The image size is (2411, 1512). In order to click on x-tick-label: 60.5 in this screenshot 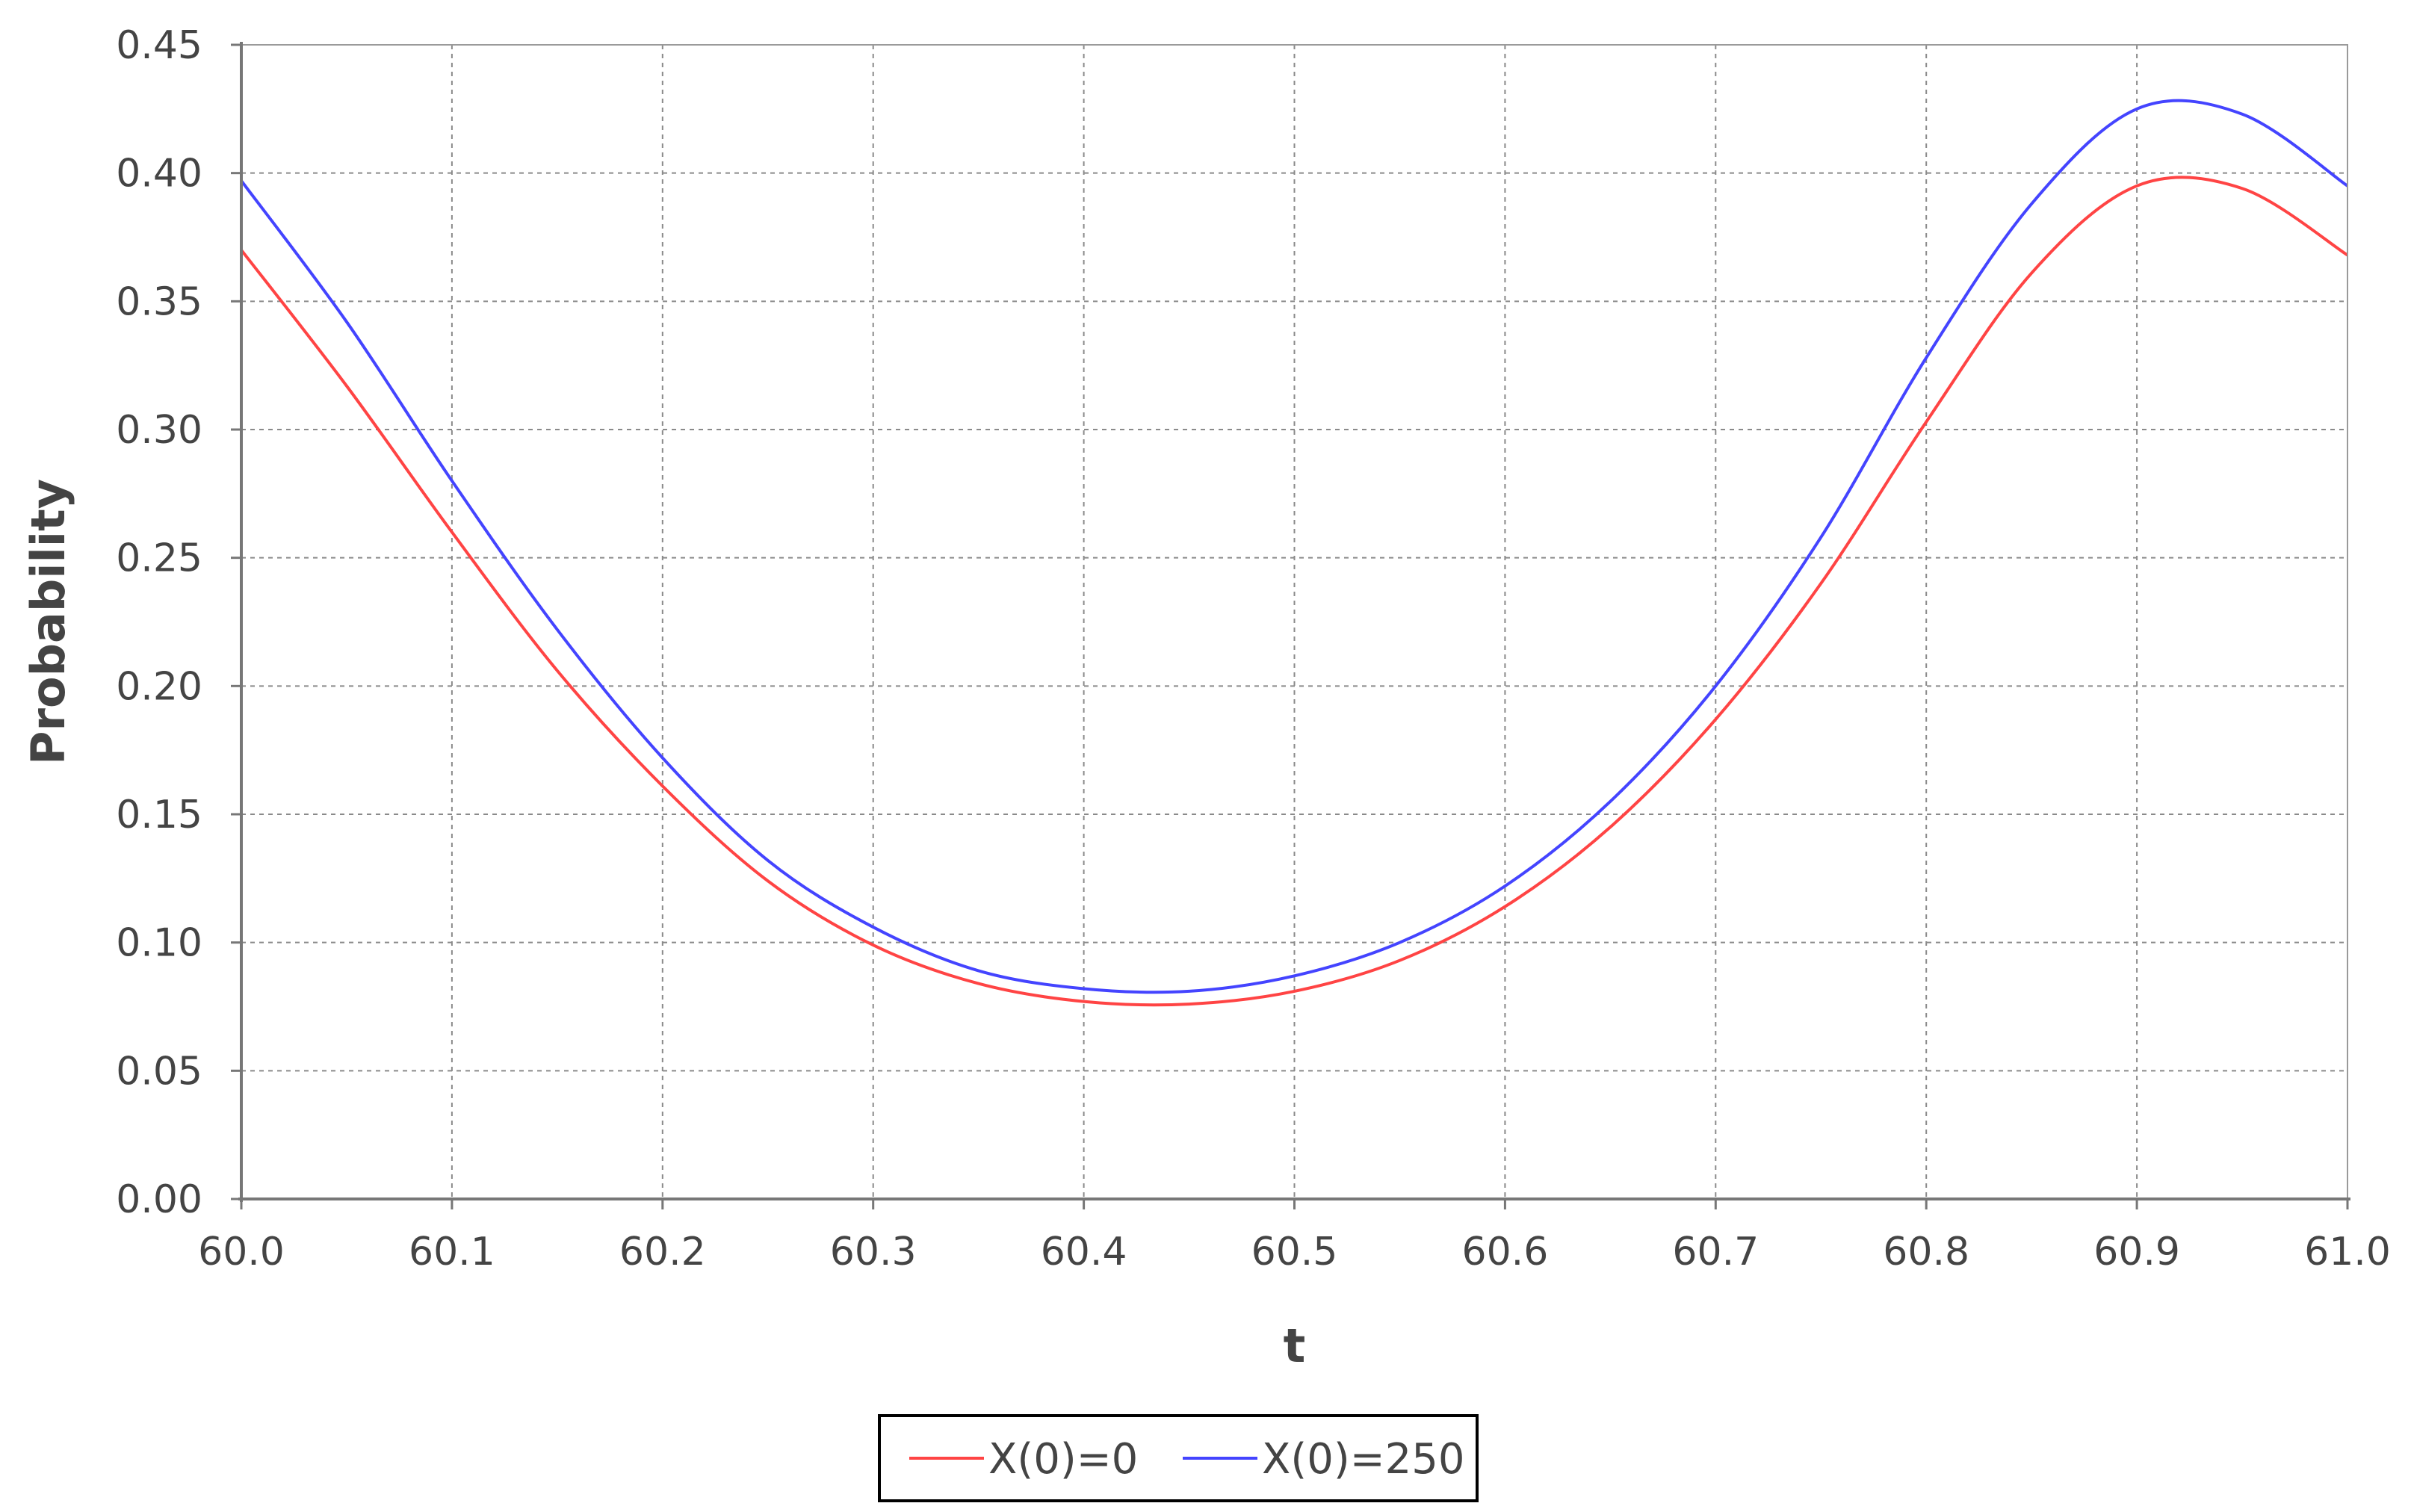, I will do `click(1294, 1252)`.